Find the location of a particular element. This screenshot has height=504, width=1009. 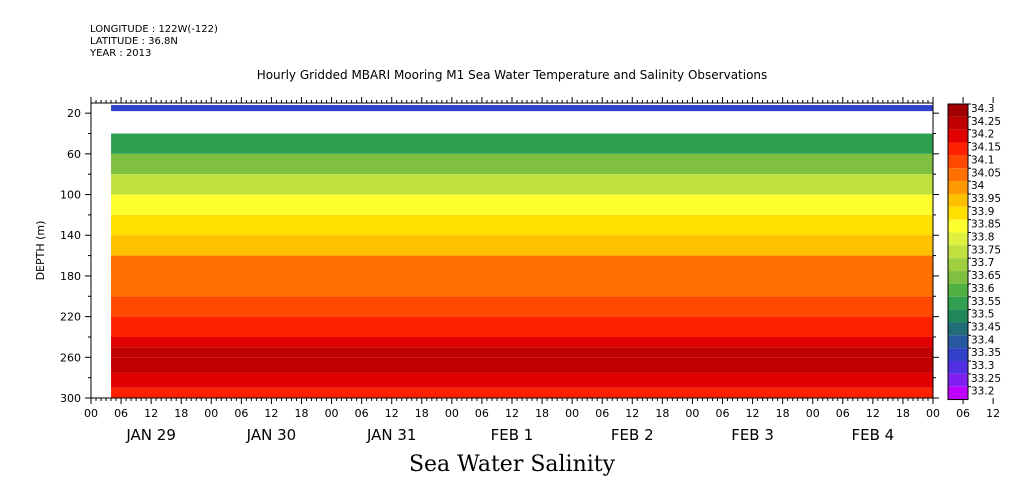

colorbar-label: 33.35 is located at coordinates (986, 353).